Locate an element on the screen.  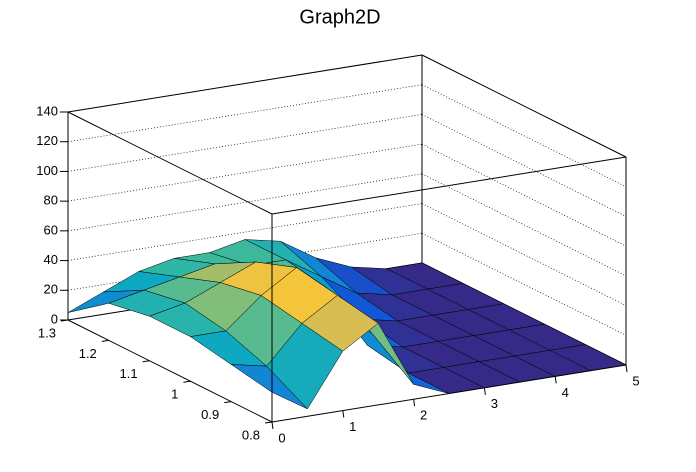
x-tick-label: 1 is located at coordinates (352, 426).